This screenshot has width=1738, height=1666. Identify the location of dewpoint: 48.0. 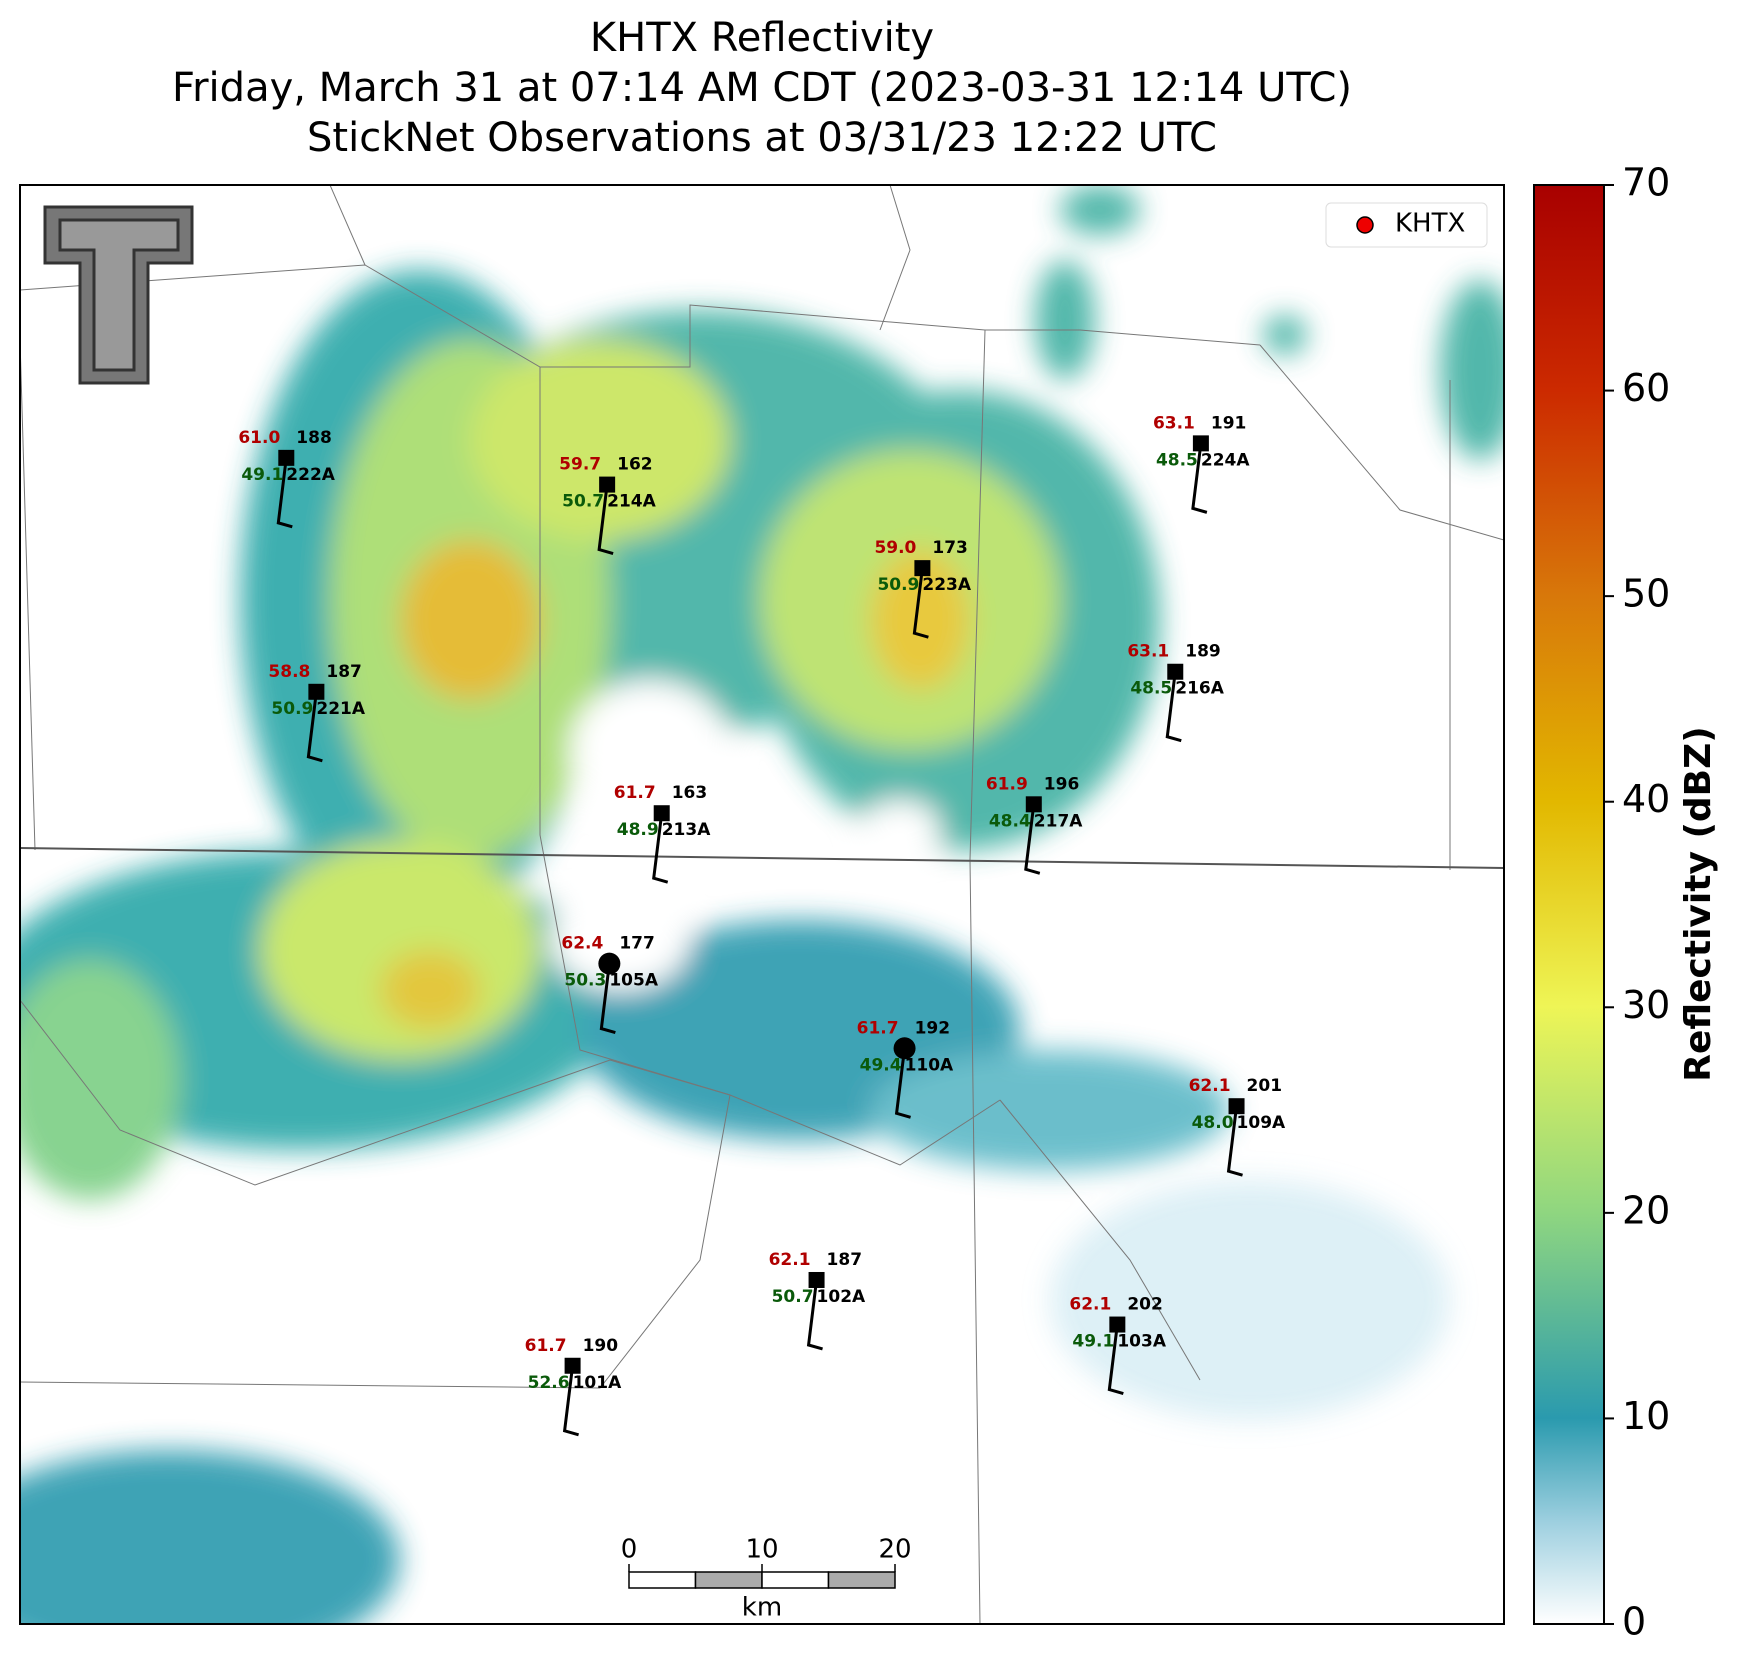
(1213, 1123).